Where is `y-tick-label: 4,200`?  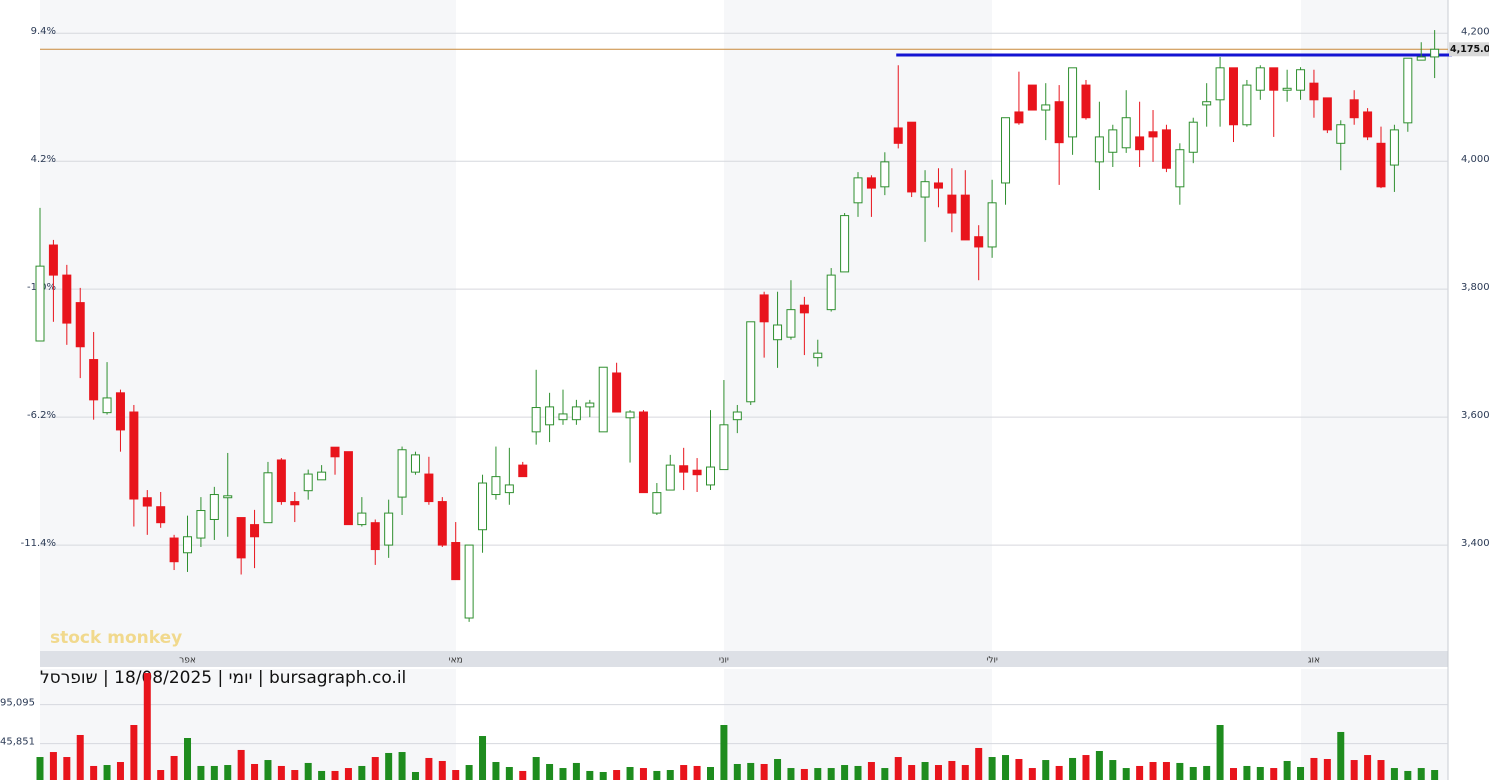
y-tick-label: 4,200 is located at coordinates (1475, 31).